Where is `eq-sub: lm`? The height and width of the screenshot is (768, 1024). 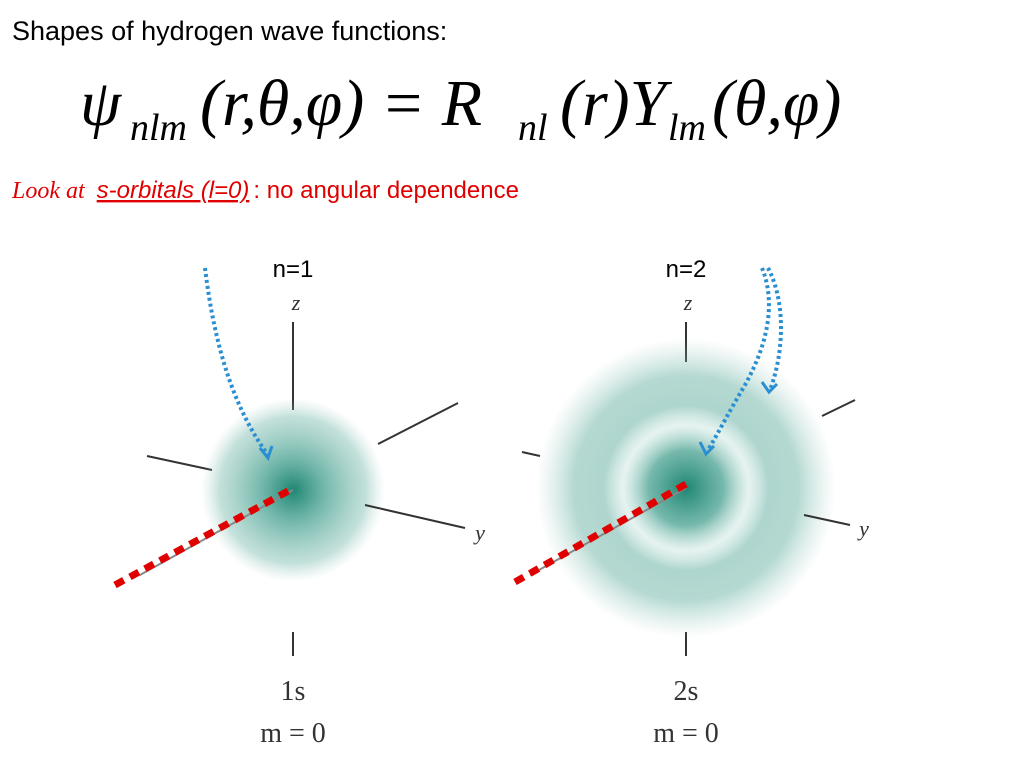 eq-sub: lm is located at coordinates (687, 128).